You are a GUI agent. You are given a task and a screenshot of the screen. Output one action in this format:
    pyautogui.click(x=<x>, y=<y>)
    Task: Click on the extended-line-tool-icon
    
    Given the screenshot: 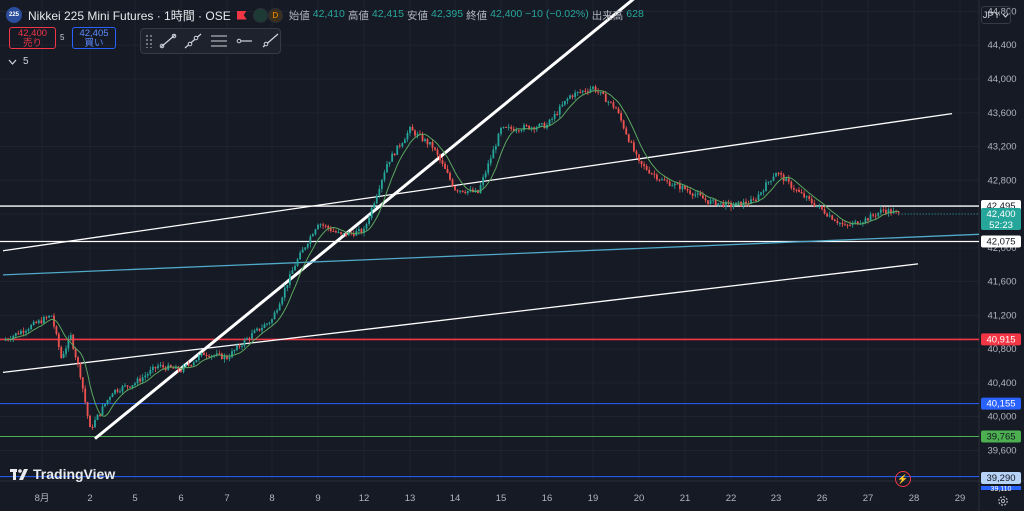 What is the action you would take?
    pyautogui.click(x=193, y=41)
    